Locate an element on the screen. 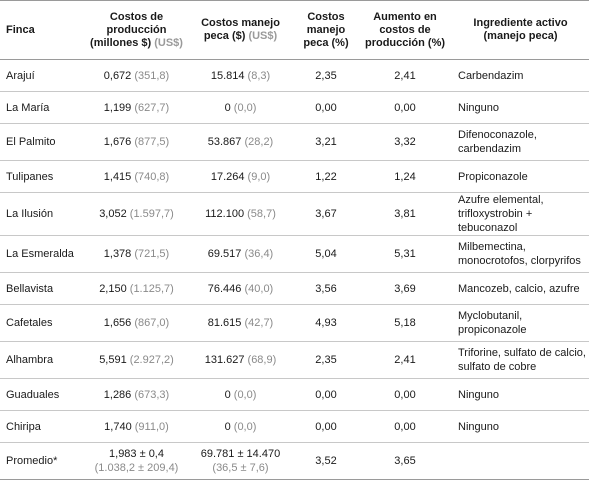  header-costos-produccion: Costos de producción (millones $) (US$) is located at coordinates (136, 30).